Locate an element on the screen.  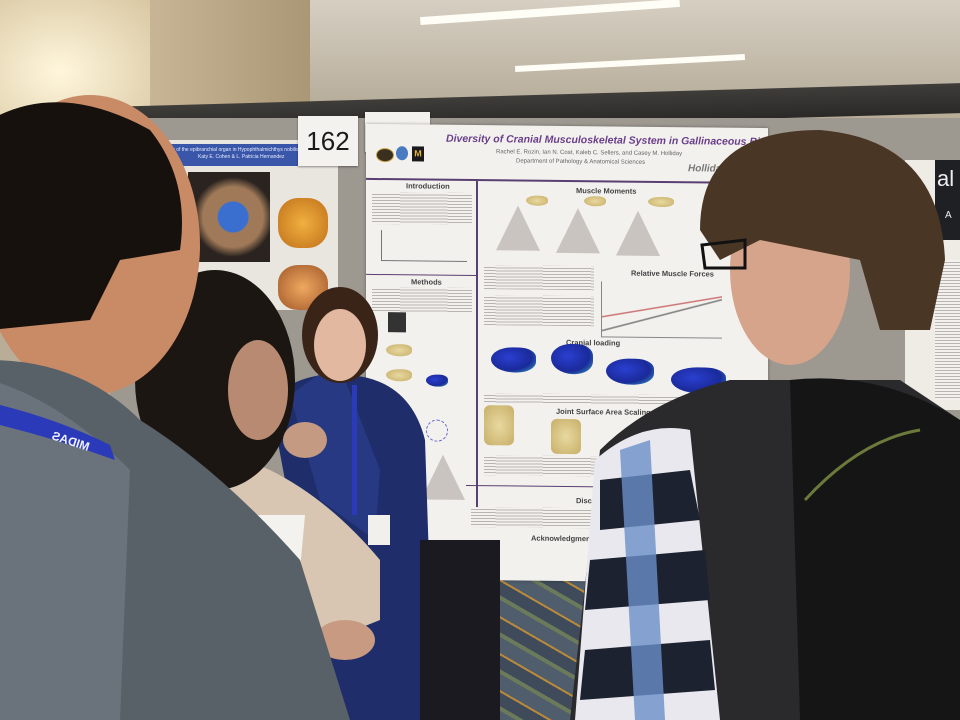
right-poster-title-fragment: al c is located at coordinates (948, 178).